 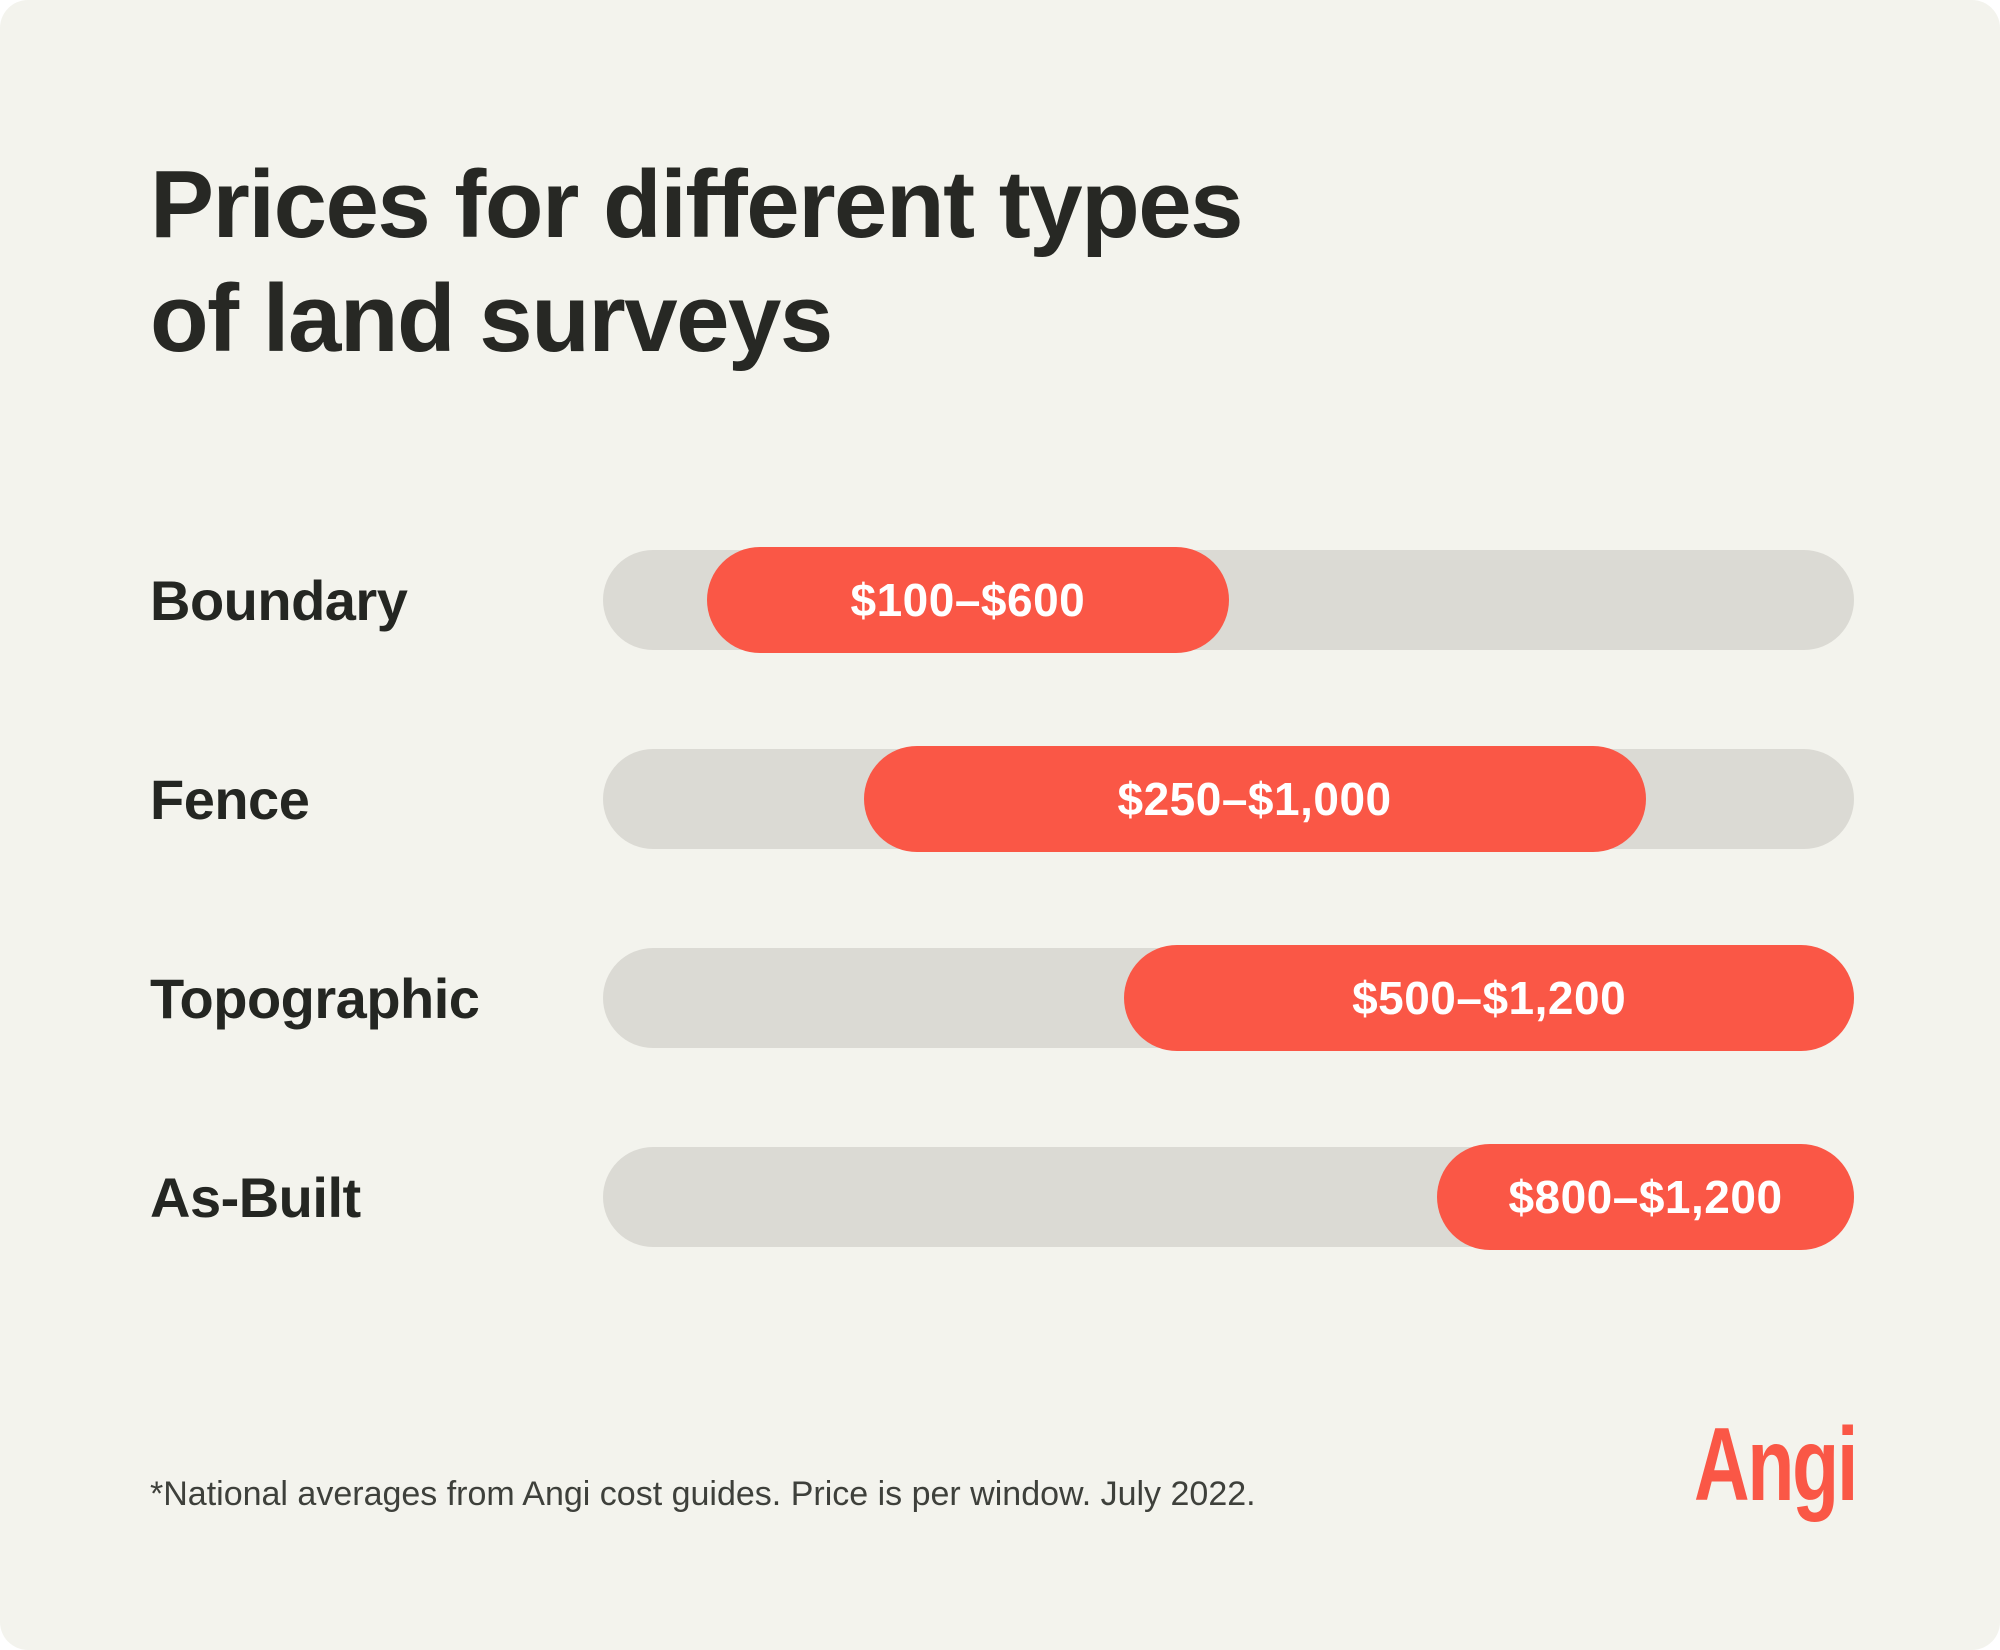 I want to click on bar-range: $100–$600, so click(x=968, y=600).